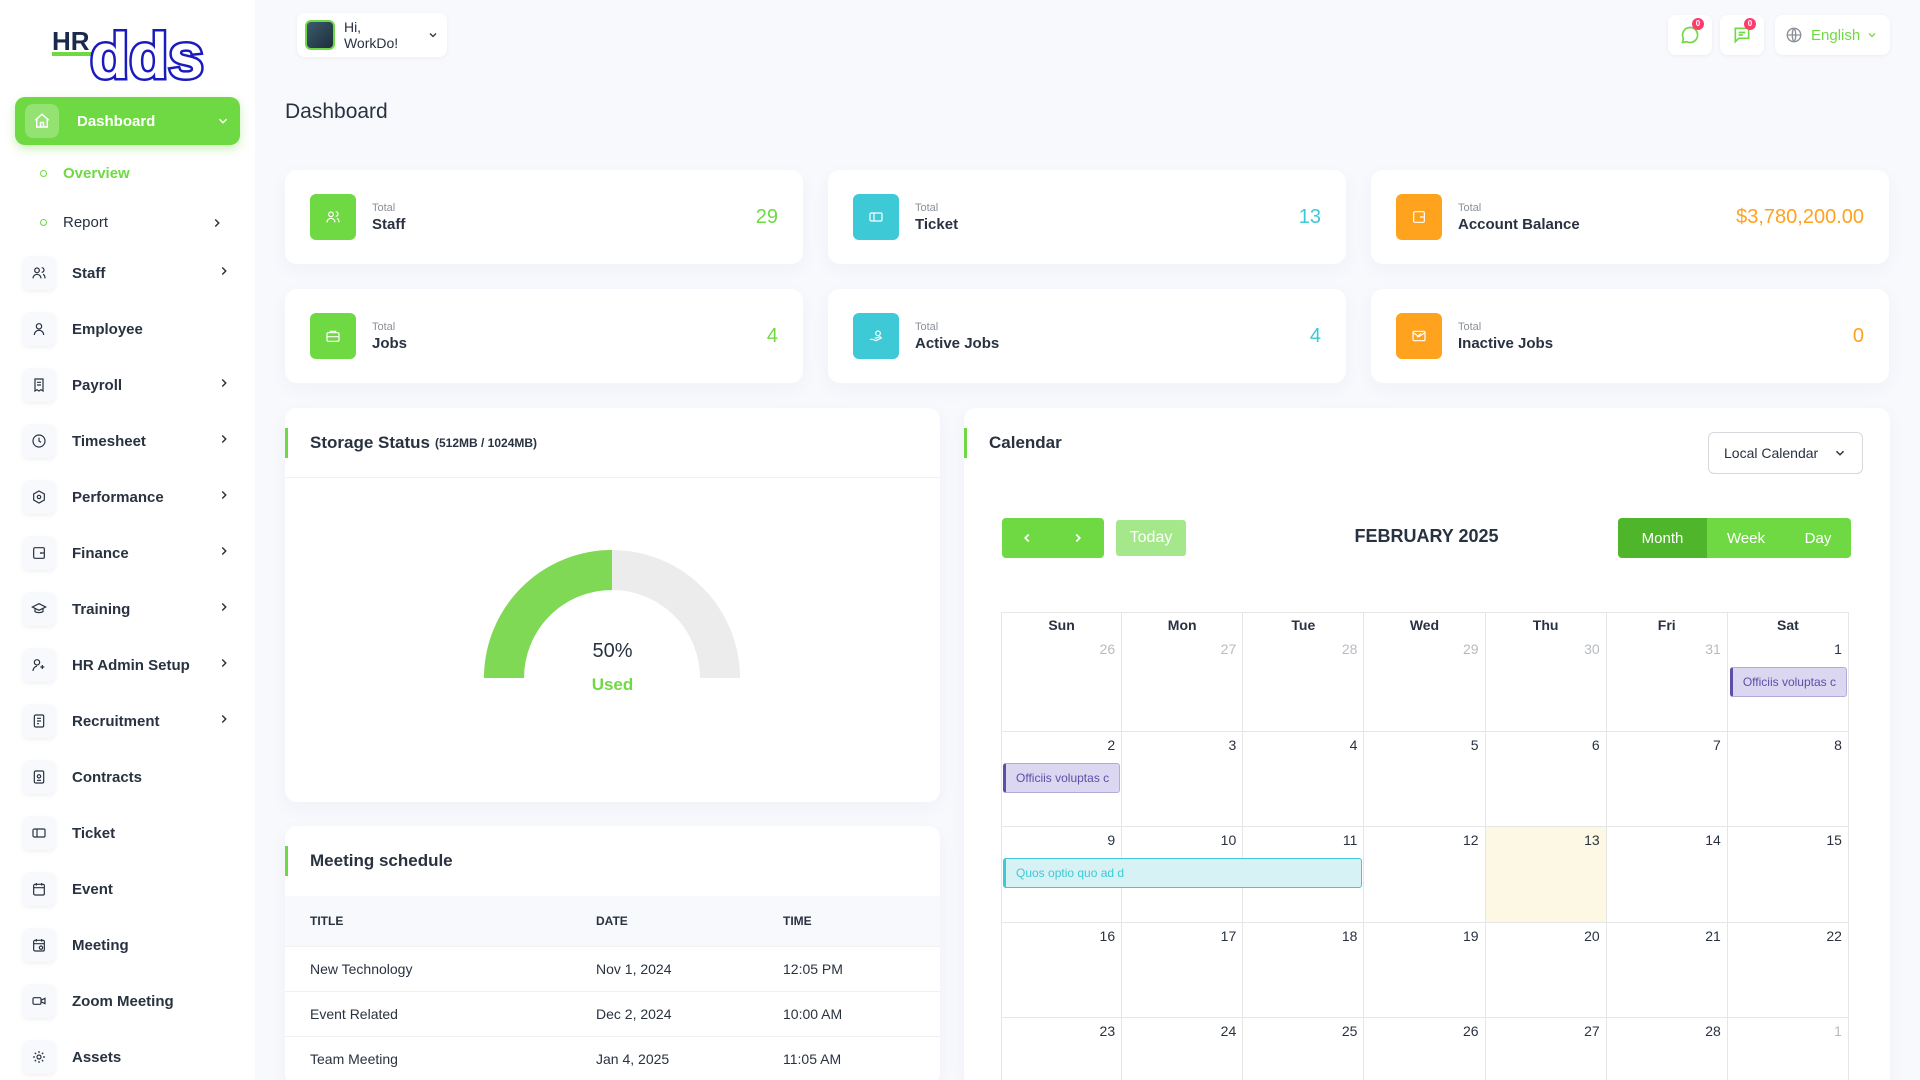 The image size is (1920, 1080). I want to click on calendar-day-cell: 18, so click(1304, 970).